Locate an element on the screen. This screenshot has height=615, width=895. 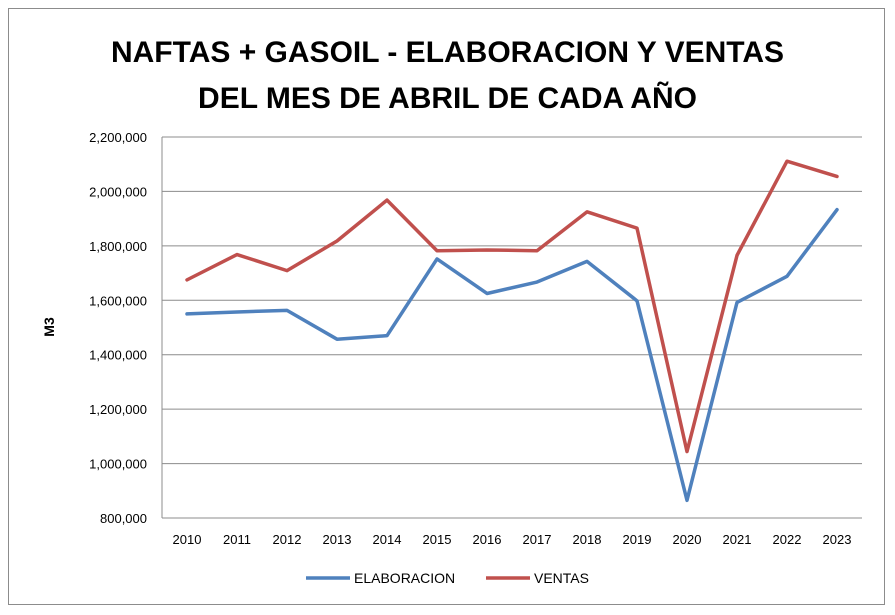
legend: ELABORACION VENTAS is located at coordinates (447, 578).